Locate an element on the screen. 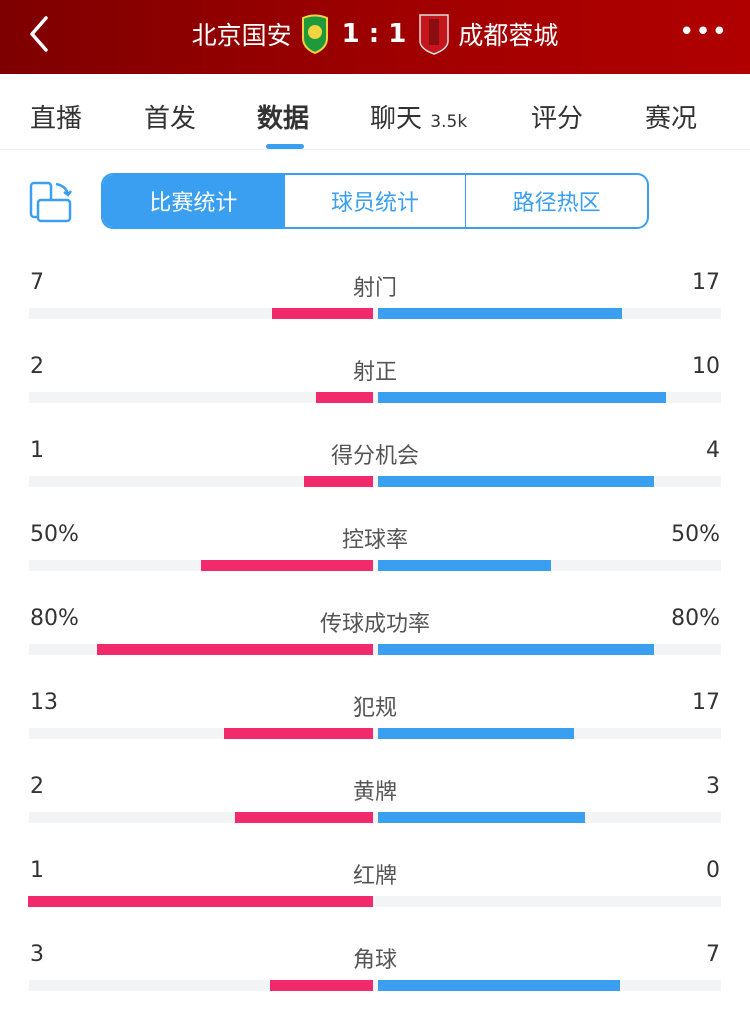 This screenshot has height=1026, width=750. stat-name: 黄牌 is located at coordinates (374, 792).